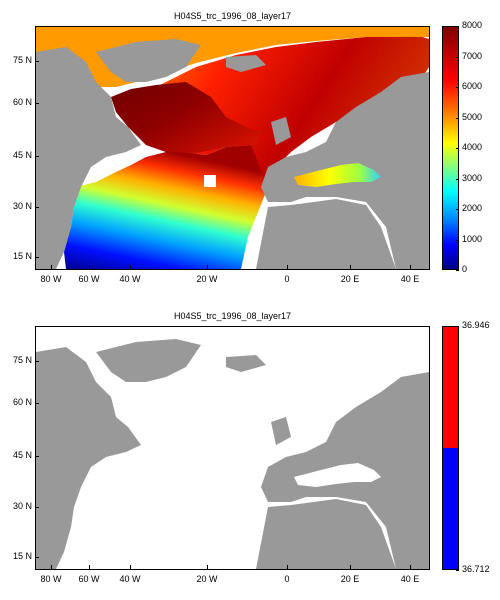 The image size is (500, 600). Describe the element at coordinates (472, 86) in the screenshot. I see `colorbar-tick-label: 6000` at that location.